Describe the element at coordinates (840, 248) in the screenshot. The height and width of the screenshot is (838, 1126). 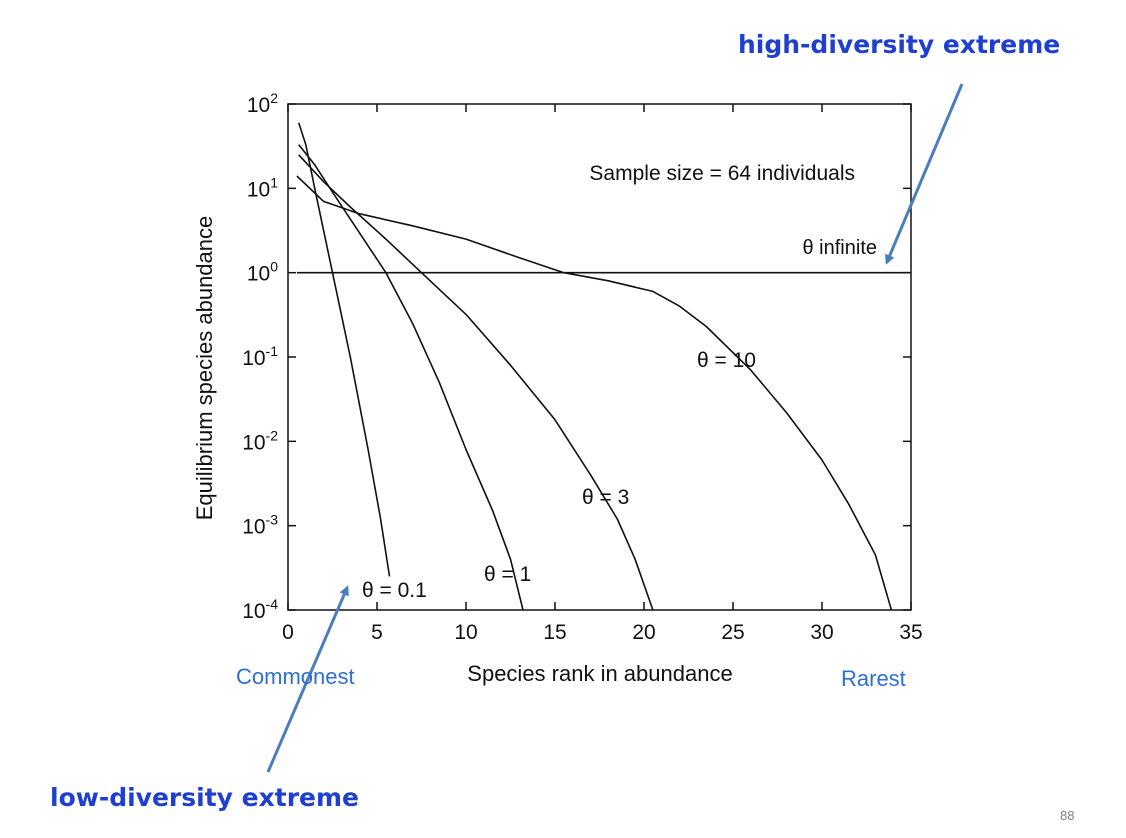
I see `label-theta-infinite: θ infinite` at that location.